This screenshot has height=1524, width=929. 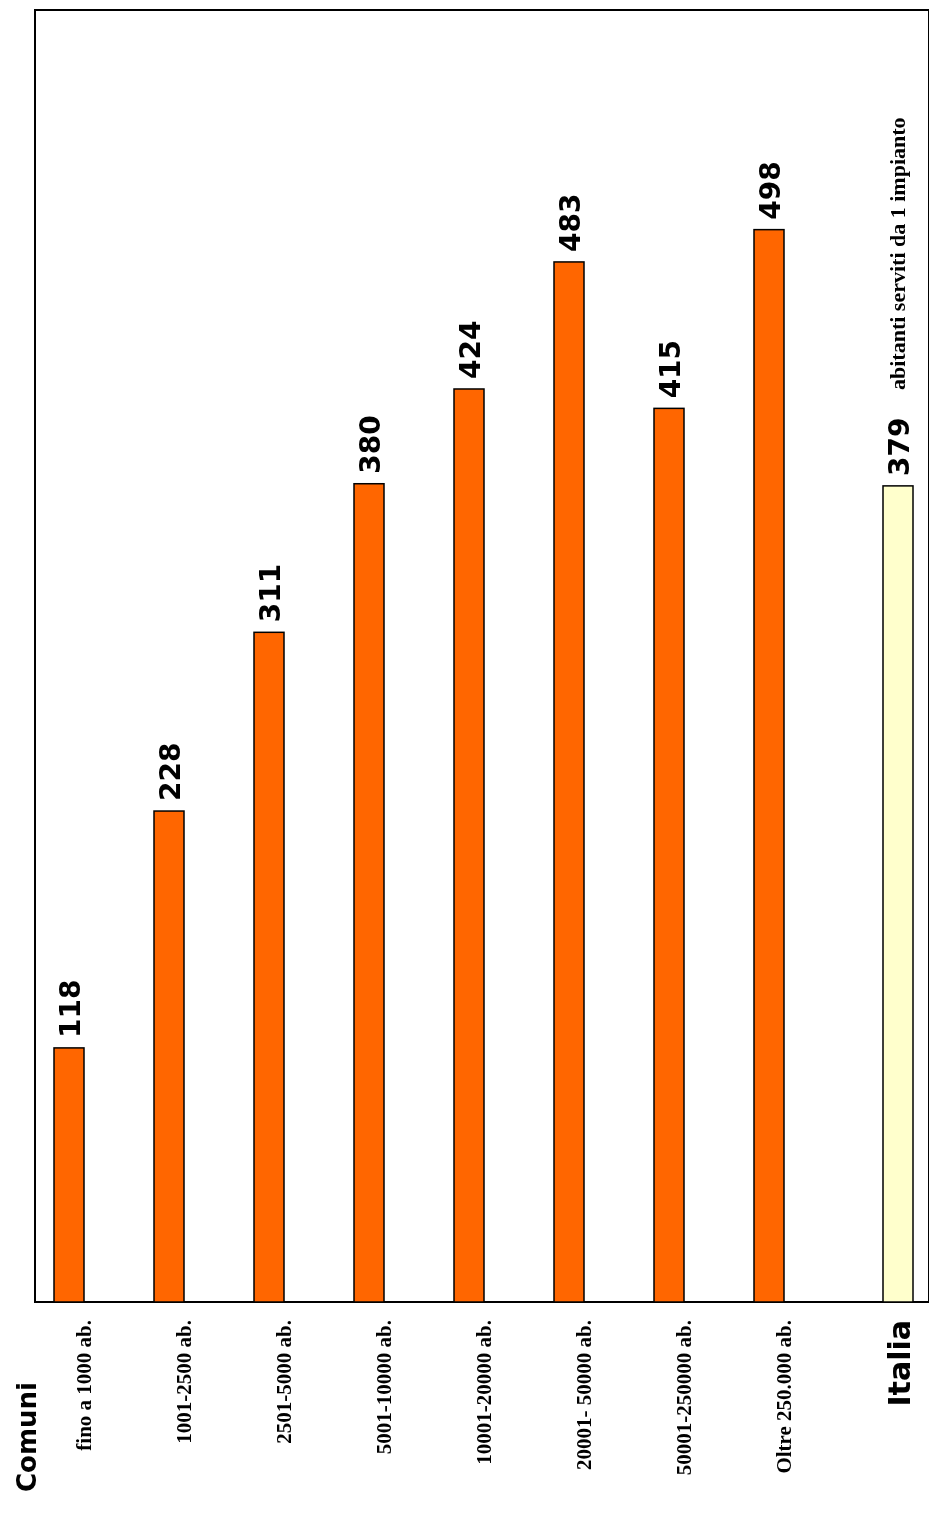 I want to click on data-label: 380, so click(x=370, y=444).